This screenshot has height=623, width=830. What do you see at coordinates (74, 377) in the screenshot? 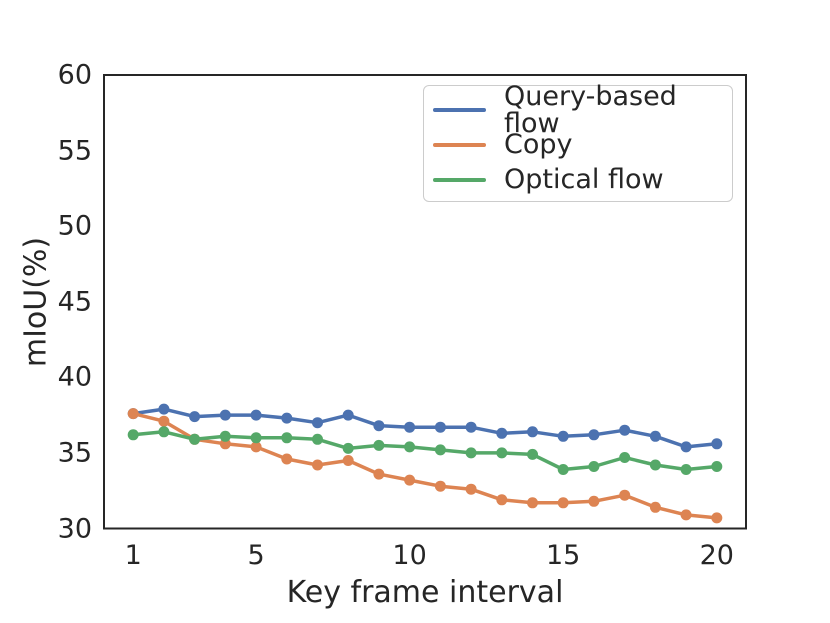
I see `y-tick-label: 40` at bounding box center [74, 377].